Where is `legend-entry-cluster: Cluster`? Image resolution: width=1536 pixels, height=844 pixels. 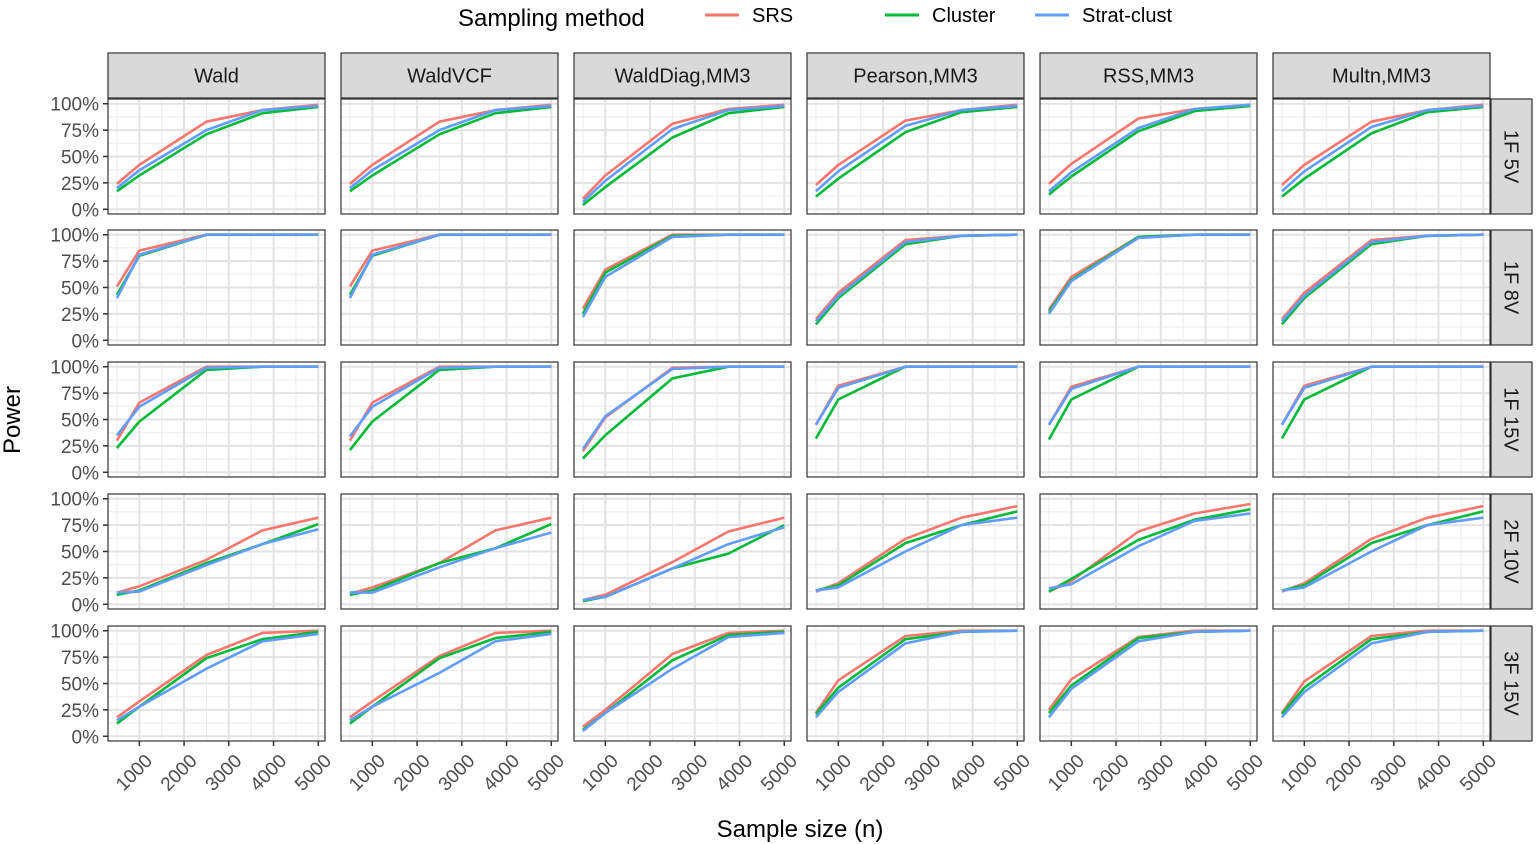 legend-entry-cluster: Cluster is located at coordinates (940, 16).